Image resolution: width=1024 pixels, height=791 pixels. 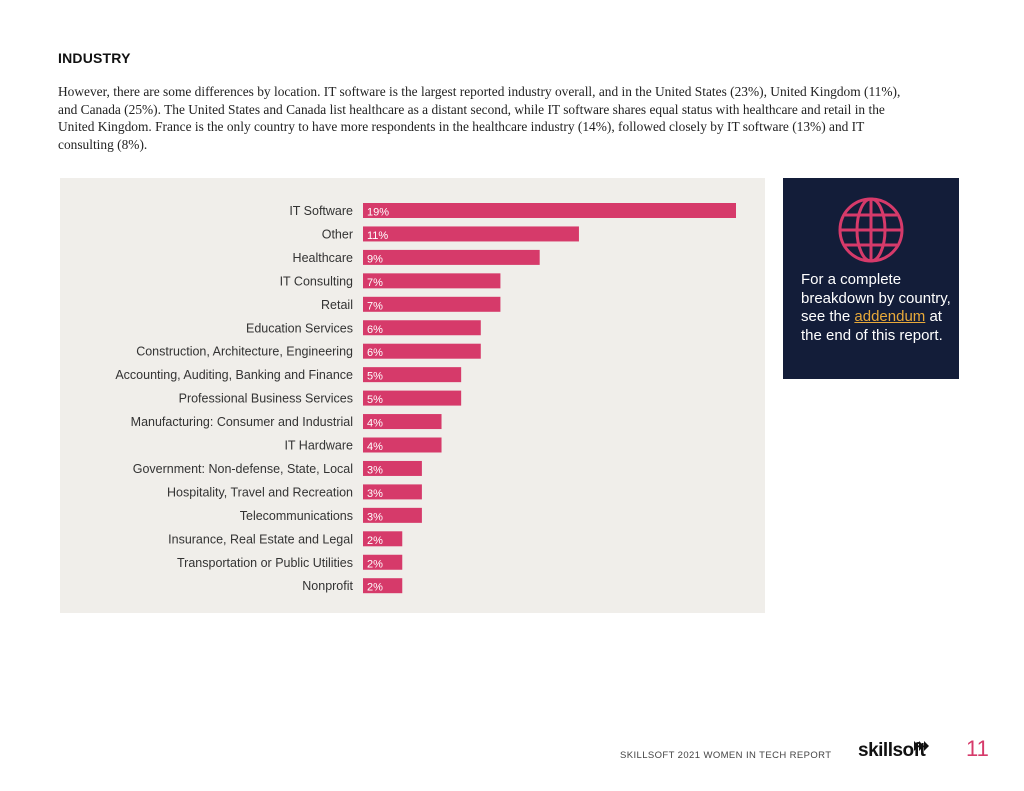 What do you see at coordinates (377, 236) in the screenshot?
I see `value-label: 11%` at bounding box center [377, 236].